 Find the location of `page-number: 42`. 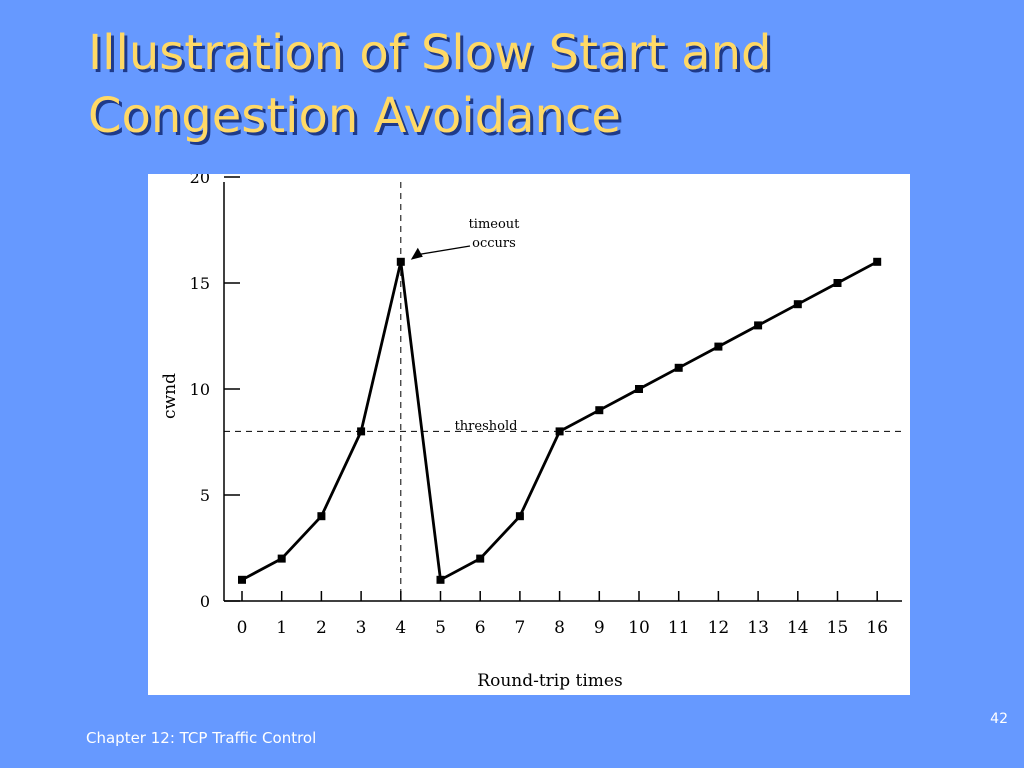

page-number: 42 is located at coordinates (999, 719).